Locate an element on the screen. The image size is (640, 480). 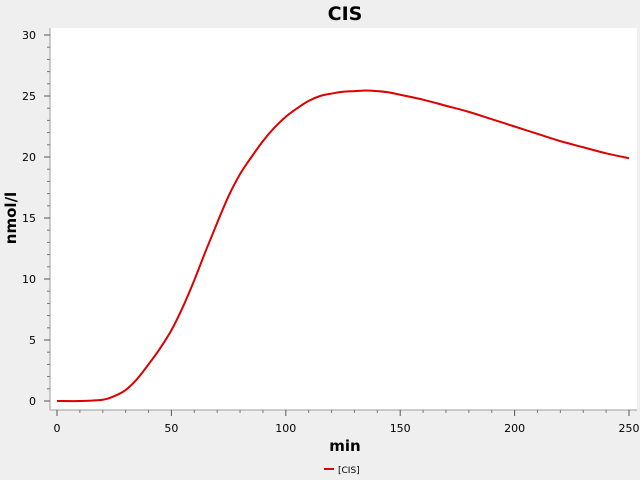
legend-label: [CIS] is located at coordinates (349, 471).